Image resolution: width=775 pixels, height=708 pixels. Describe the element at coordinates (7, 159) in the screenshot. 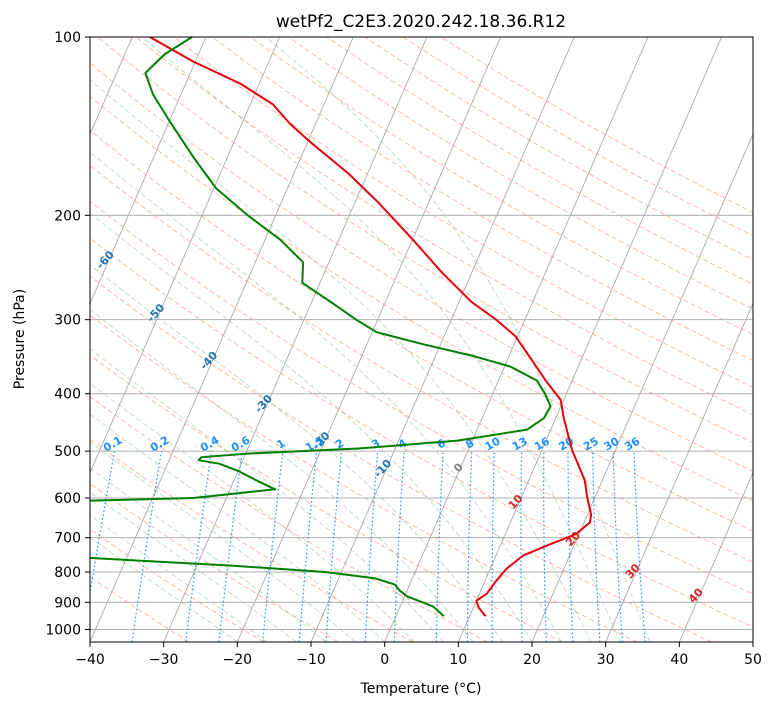

I see `isotherm-label: -80` at that location.